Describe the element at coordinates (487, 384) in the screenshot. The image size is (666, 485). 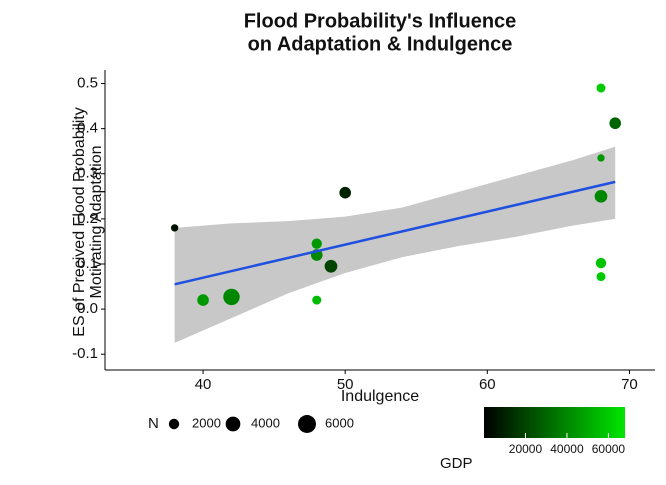
I see `x-tick-label: 60` at that location.